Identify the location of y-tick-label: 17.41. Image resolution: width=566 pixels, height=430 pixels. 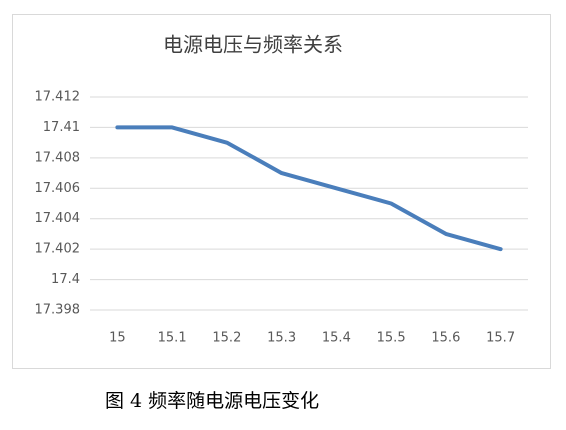
(61, 127).